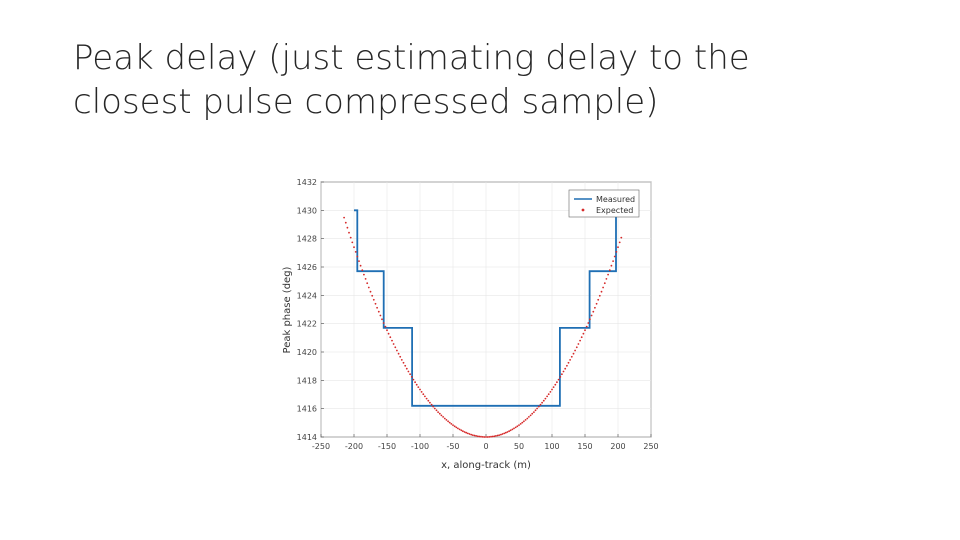  I want to click on x-tick-label: 100, so click(551, 446).